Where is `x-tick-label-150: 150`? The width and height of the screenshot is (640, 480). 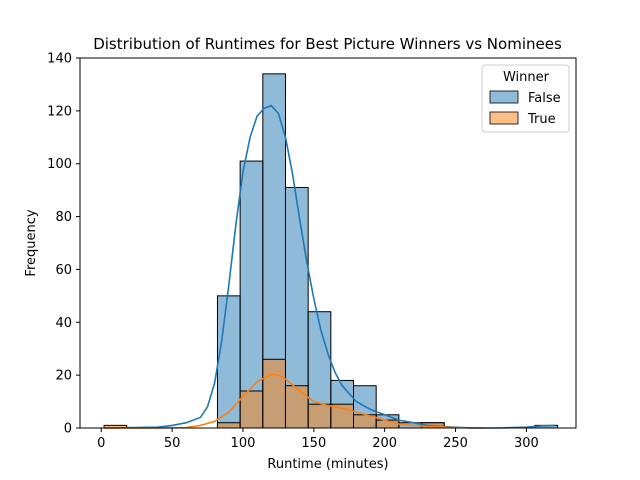 x-tick-label-150: 150 is located at coordinates (313, 443).